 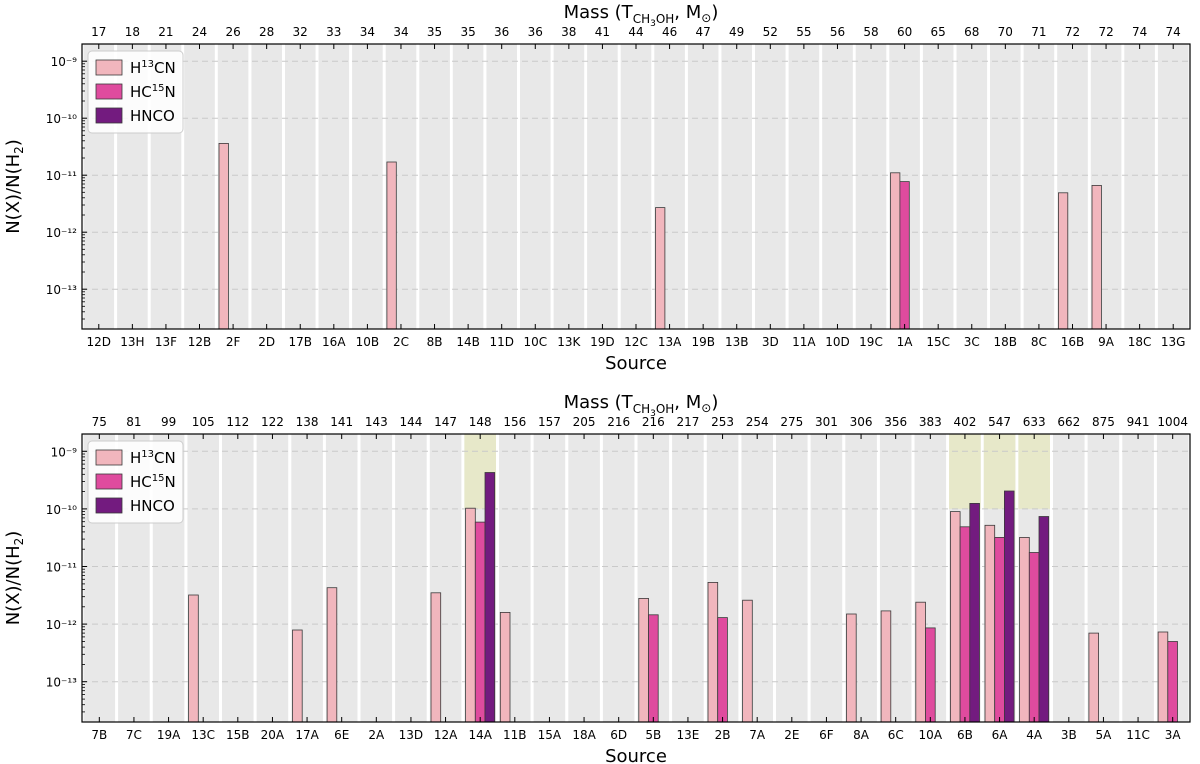 I want to click on text-part: H, so click(x=135, y=458).